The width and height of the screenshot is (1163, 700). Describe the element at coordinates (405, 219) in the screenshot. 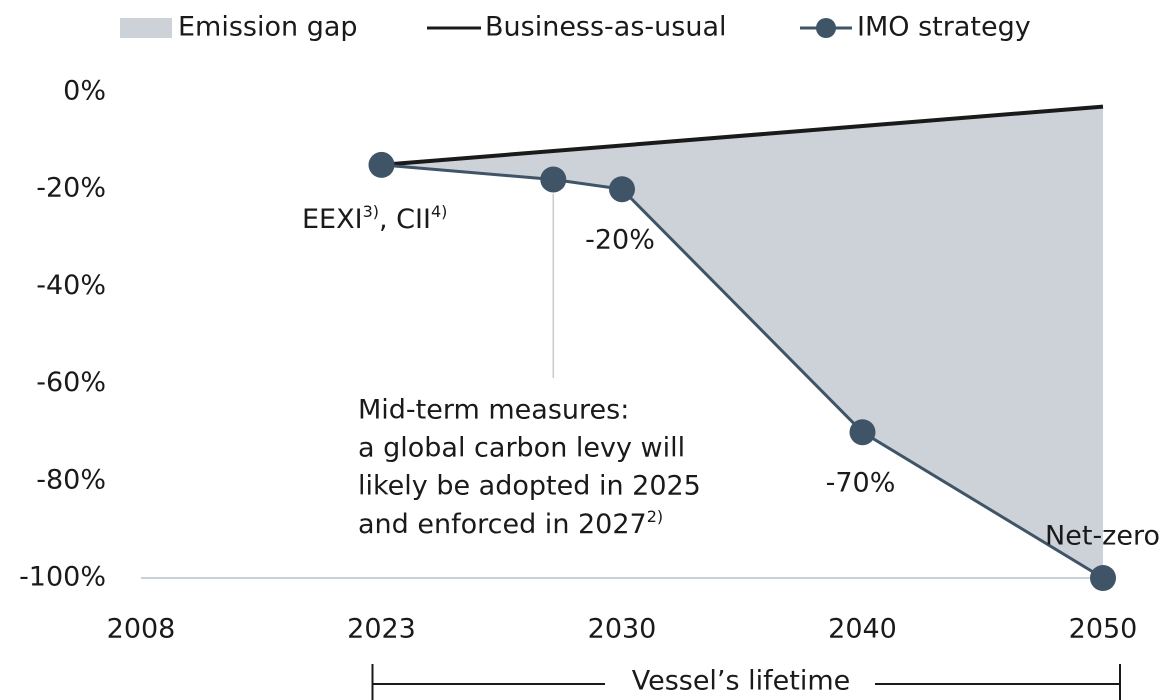

I see `annotation-part: , CII` at that location.